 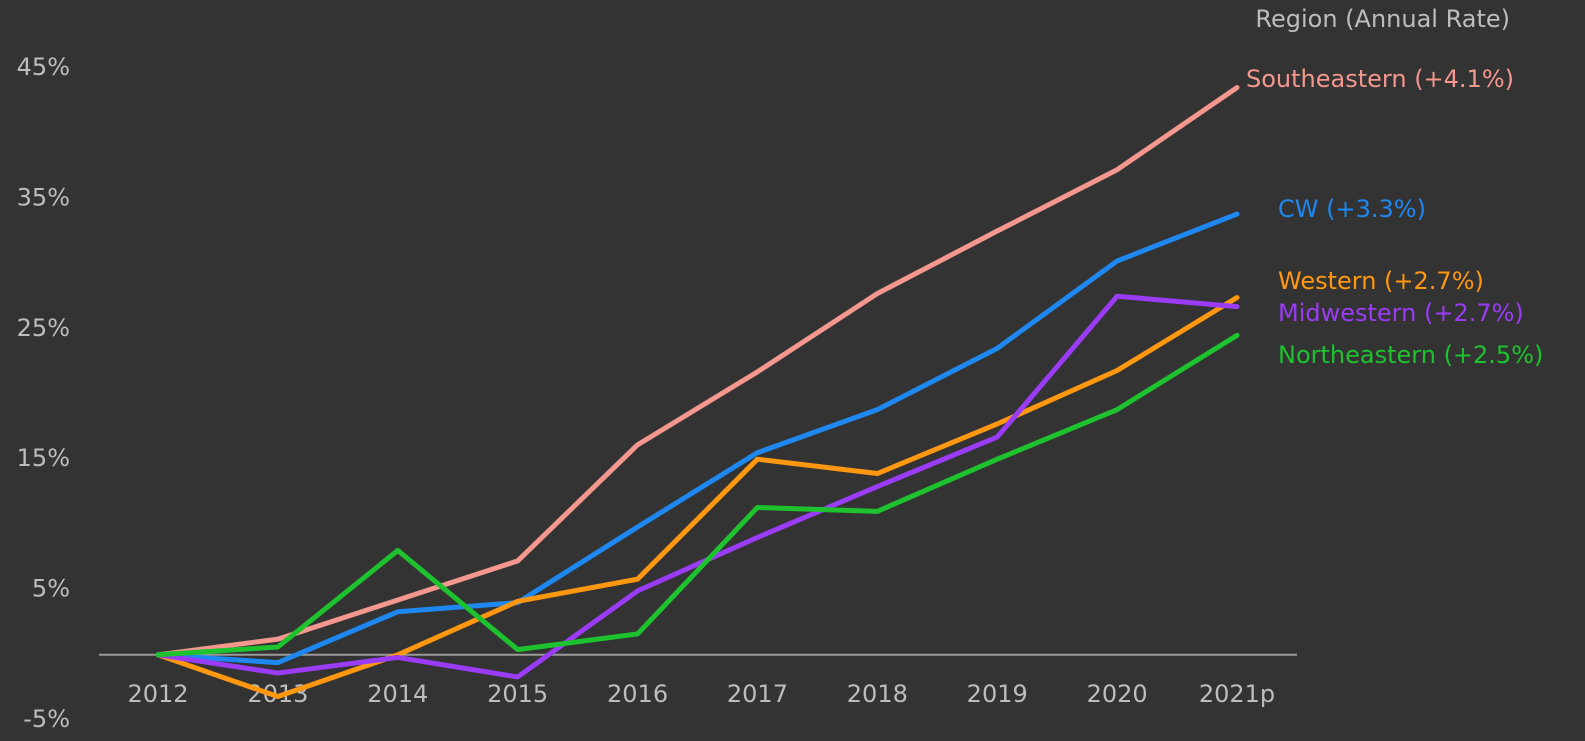 I want to click on x-tick-label: 2012, so click(x=157, y=694).